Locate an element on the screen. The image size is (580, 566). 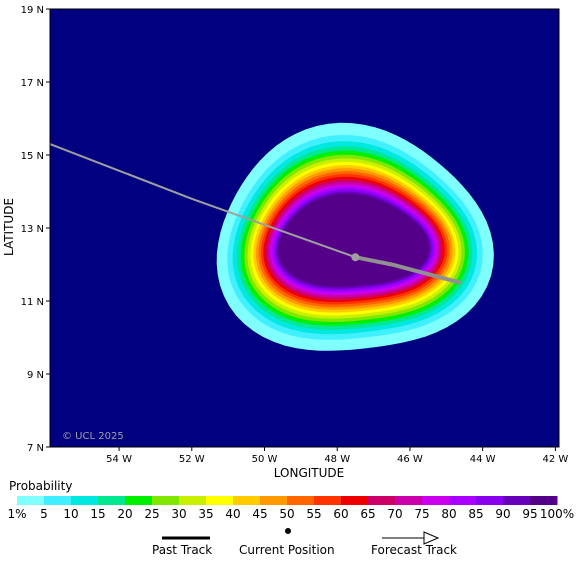
past-track-line is located at coordinates (203, 201).